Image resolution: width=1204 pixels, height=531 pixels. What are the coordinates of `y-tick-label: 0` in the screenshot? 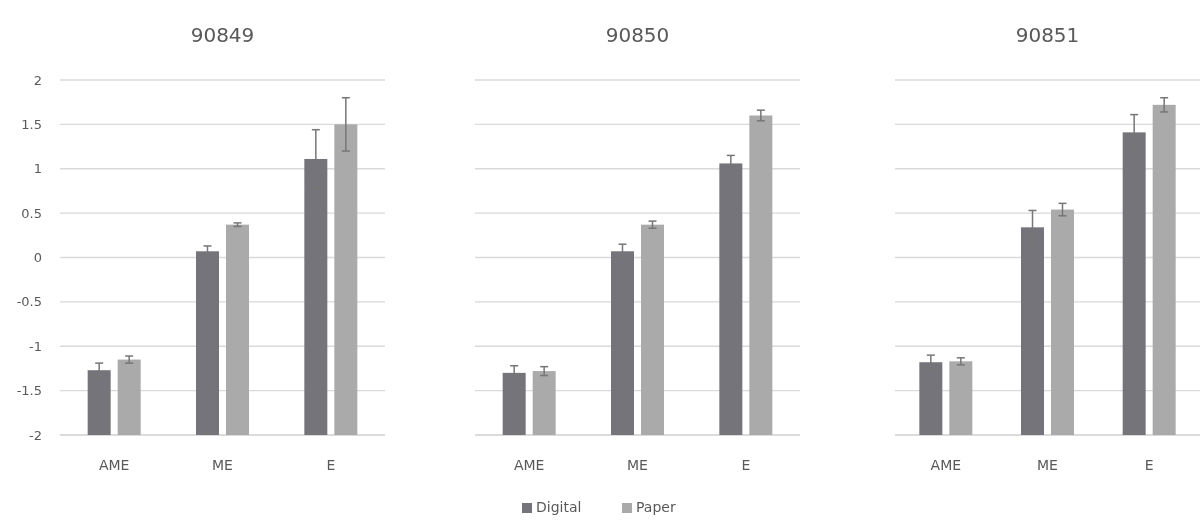 It's located at (37, 258).